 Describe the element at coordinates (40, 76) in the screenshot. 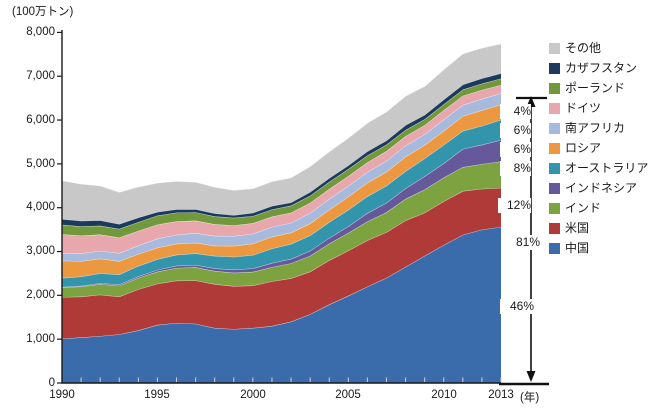

I see `y-tick-label: 7,000` at that location.